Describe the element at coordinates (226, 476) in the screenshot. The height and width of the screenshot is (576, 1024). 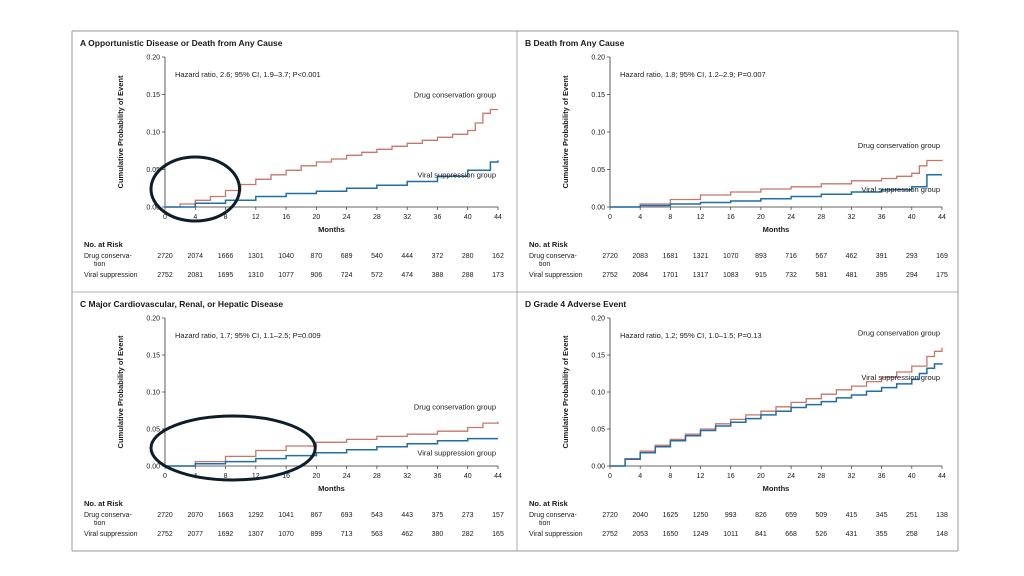
I see `panel-c-x-tick-label: 8` at that location.